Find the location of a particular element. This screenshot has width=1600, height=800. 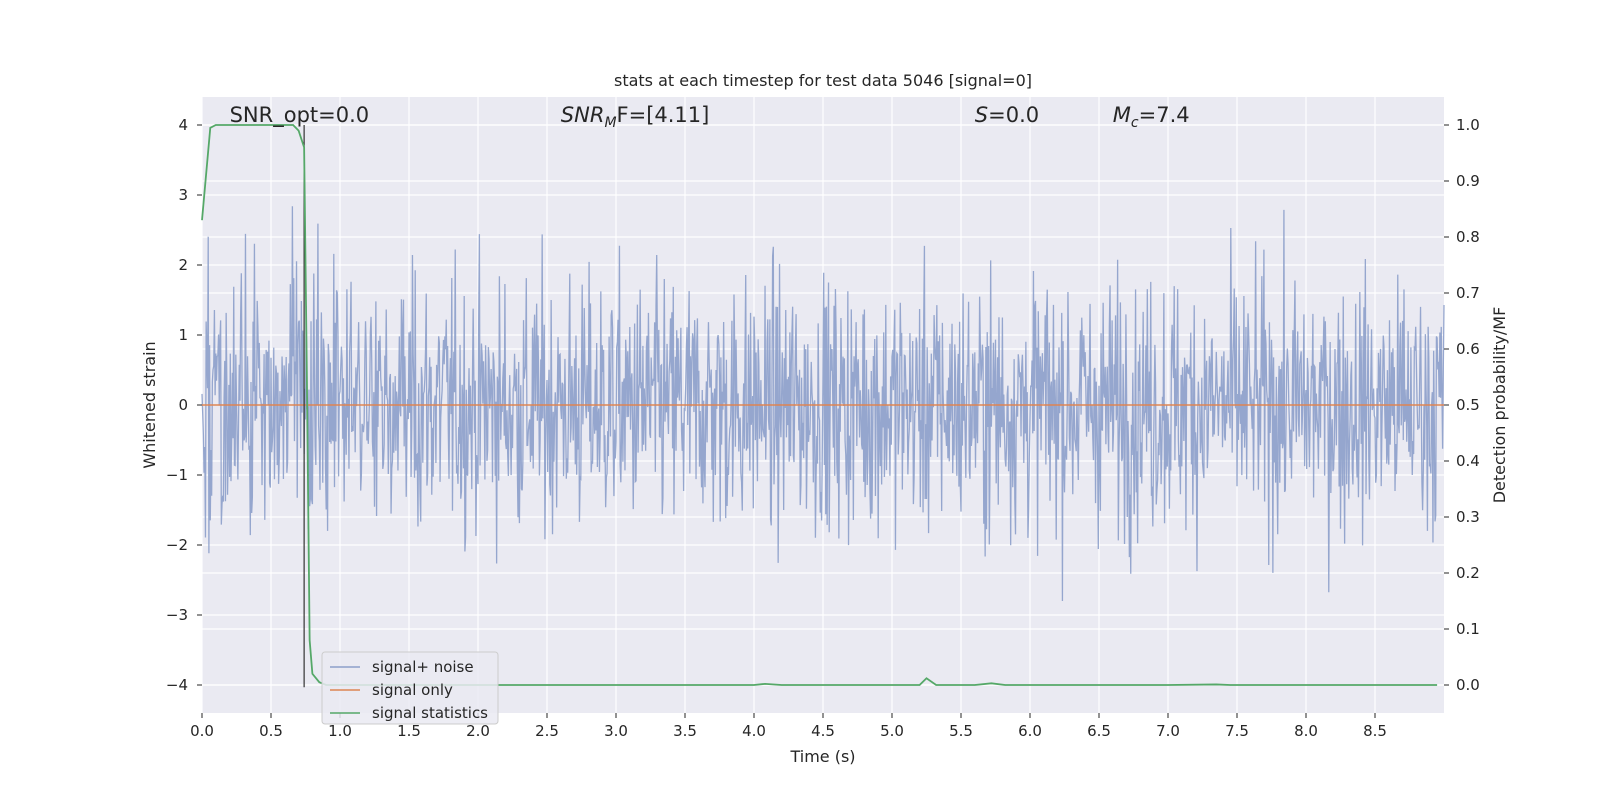

legend-box is located at coordinates (410, 688).